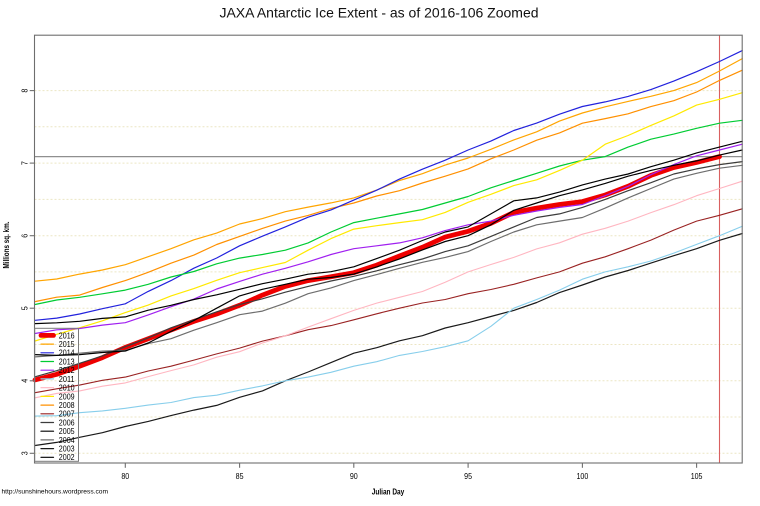 The width and height of the screenshot is (760, 506). What do you see at coordinates (25, 236) in the screenshot?
I see `svg-text: 6` at bounding box center [25, 236].